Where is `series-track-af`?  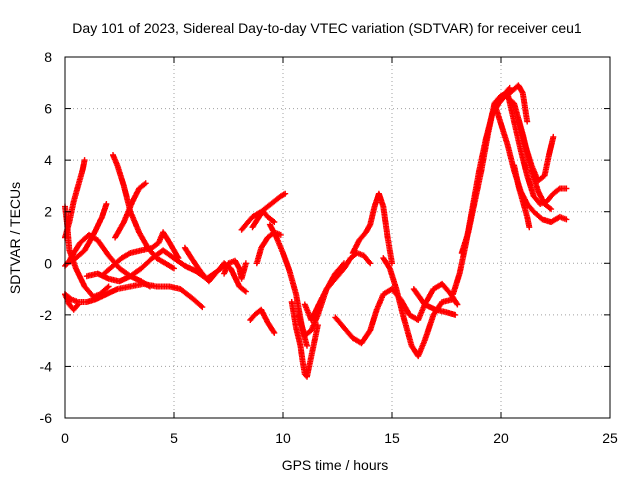 series-track-af is located at coordinates (522, 196).